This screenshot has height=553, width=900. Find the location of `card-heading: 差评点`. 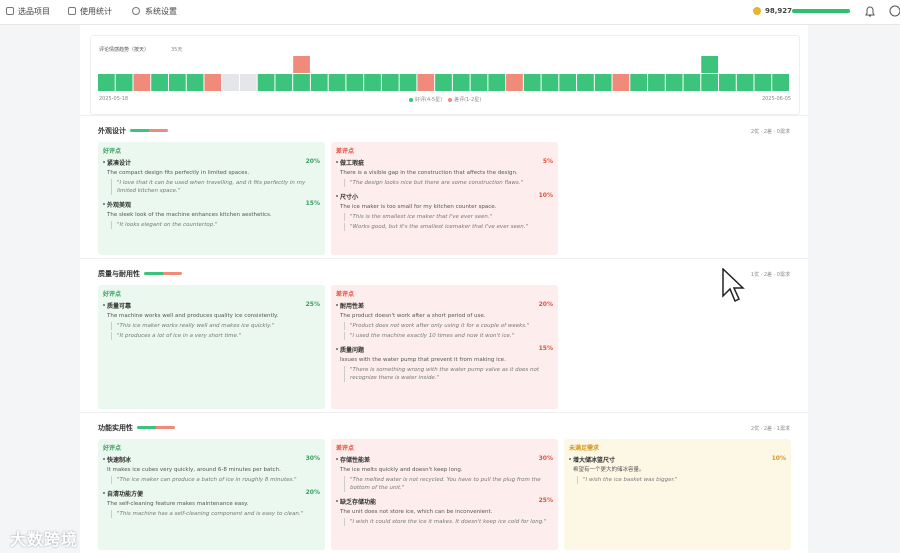

card-heading: 差评点 is located at coordinates (345, 151).